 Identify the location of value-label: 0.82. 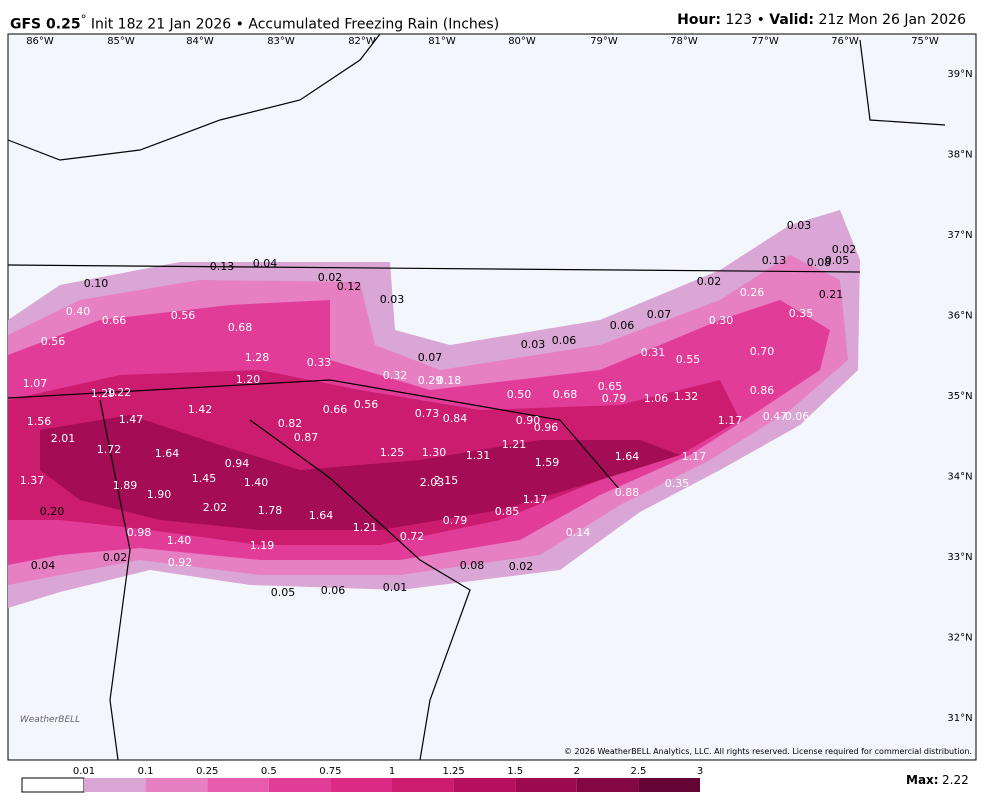
(290, 423).